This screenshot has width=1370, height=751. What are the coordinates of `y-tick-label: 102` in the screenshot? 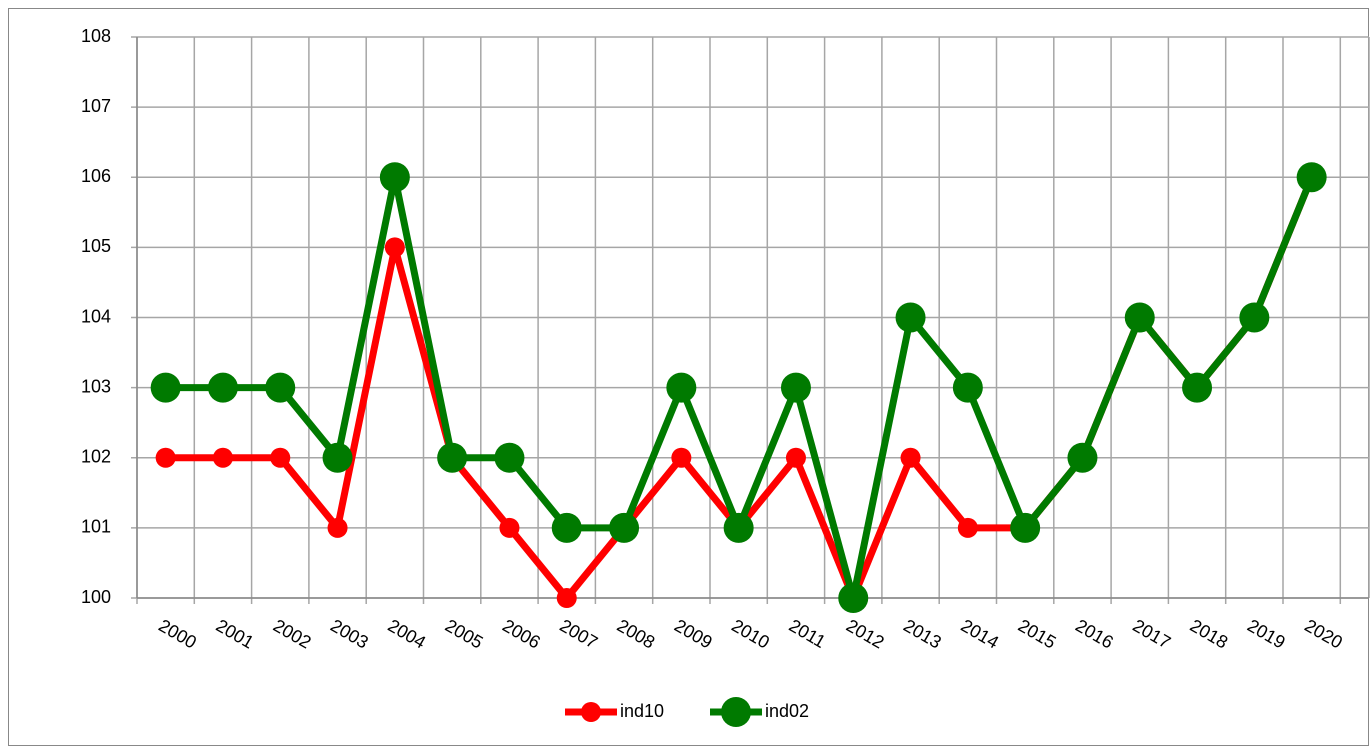 It's located at (96, 457).